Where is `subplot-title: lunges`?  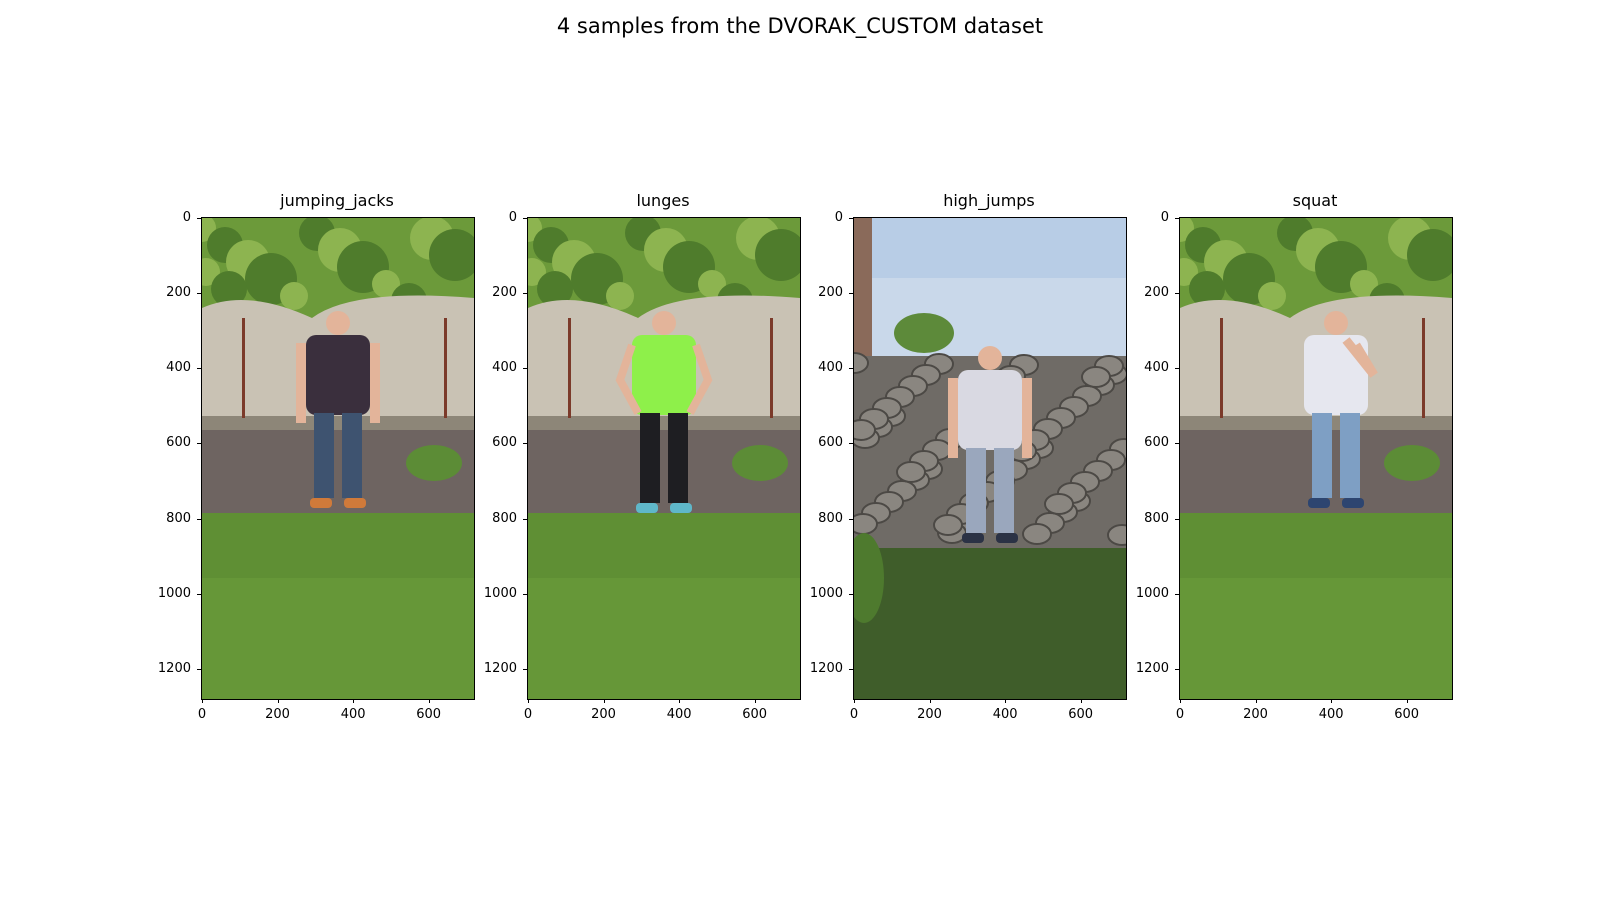 subplot-title: lunges is located at coordinates (663, 200).